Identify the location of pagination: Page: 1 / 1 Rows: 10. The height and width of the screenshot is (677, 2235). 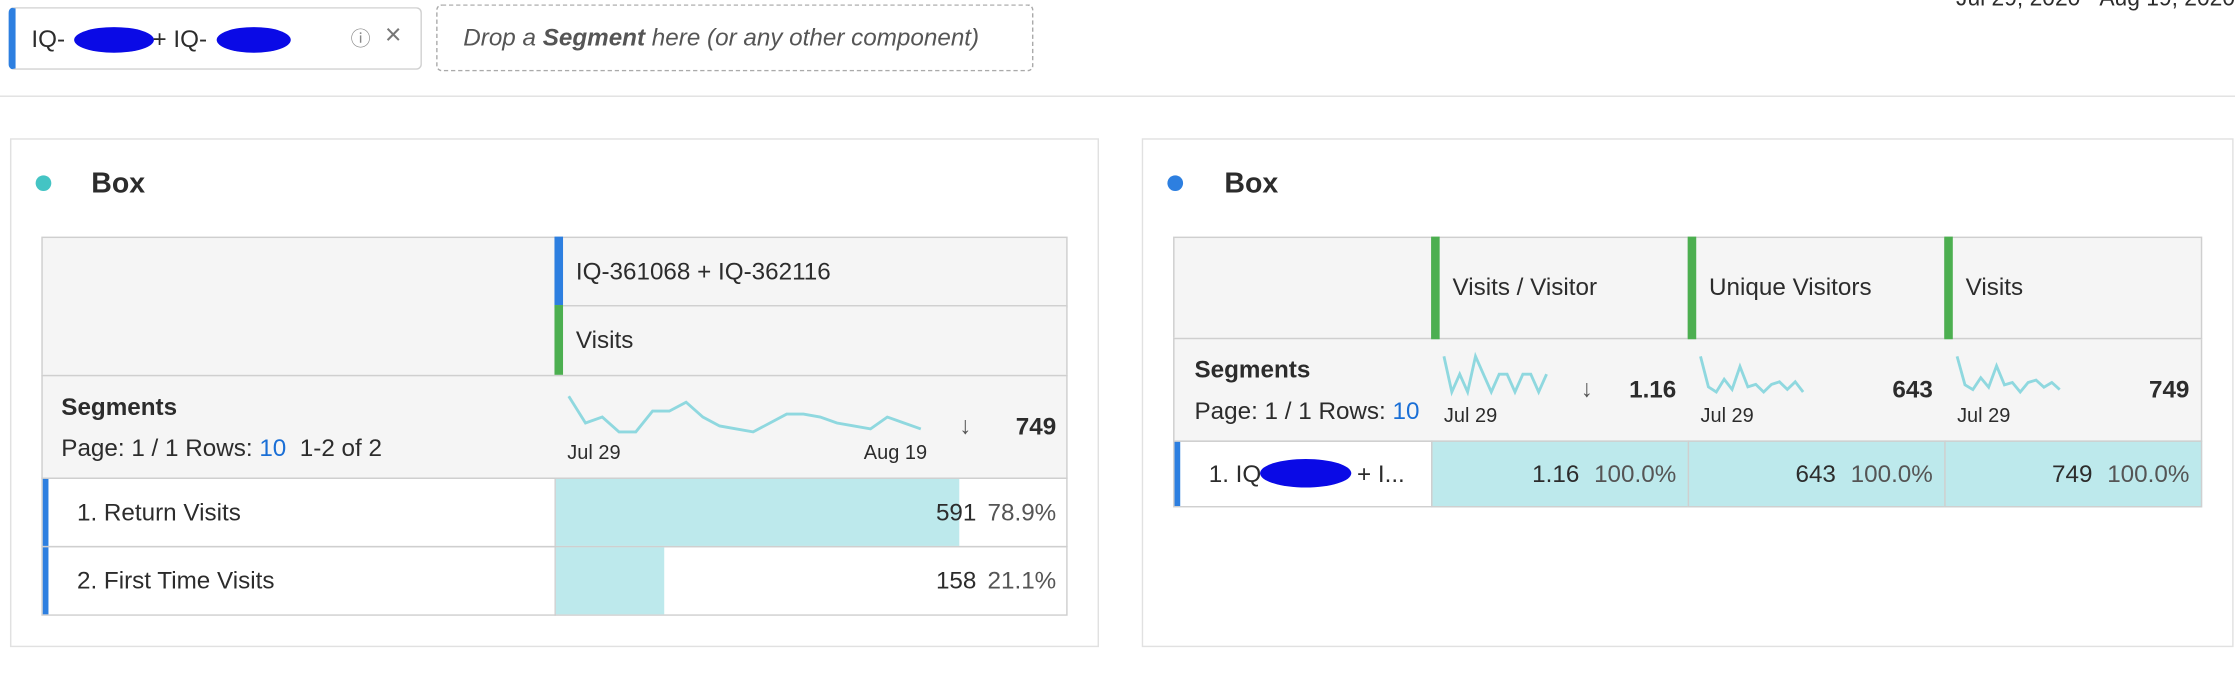
(1306, 412).